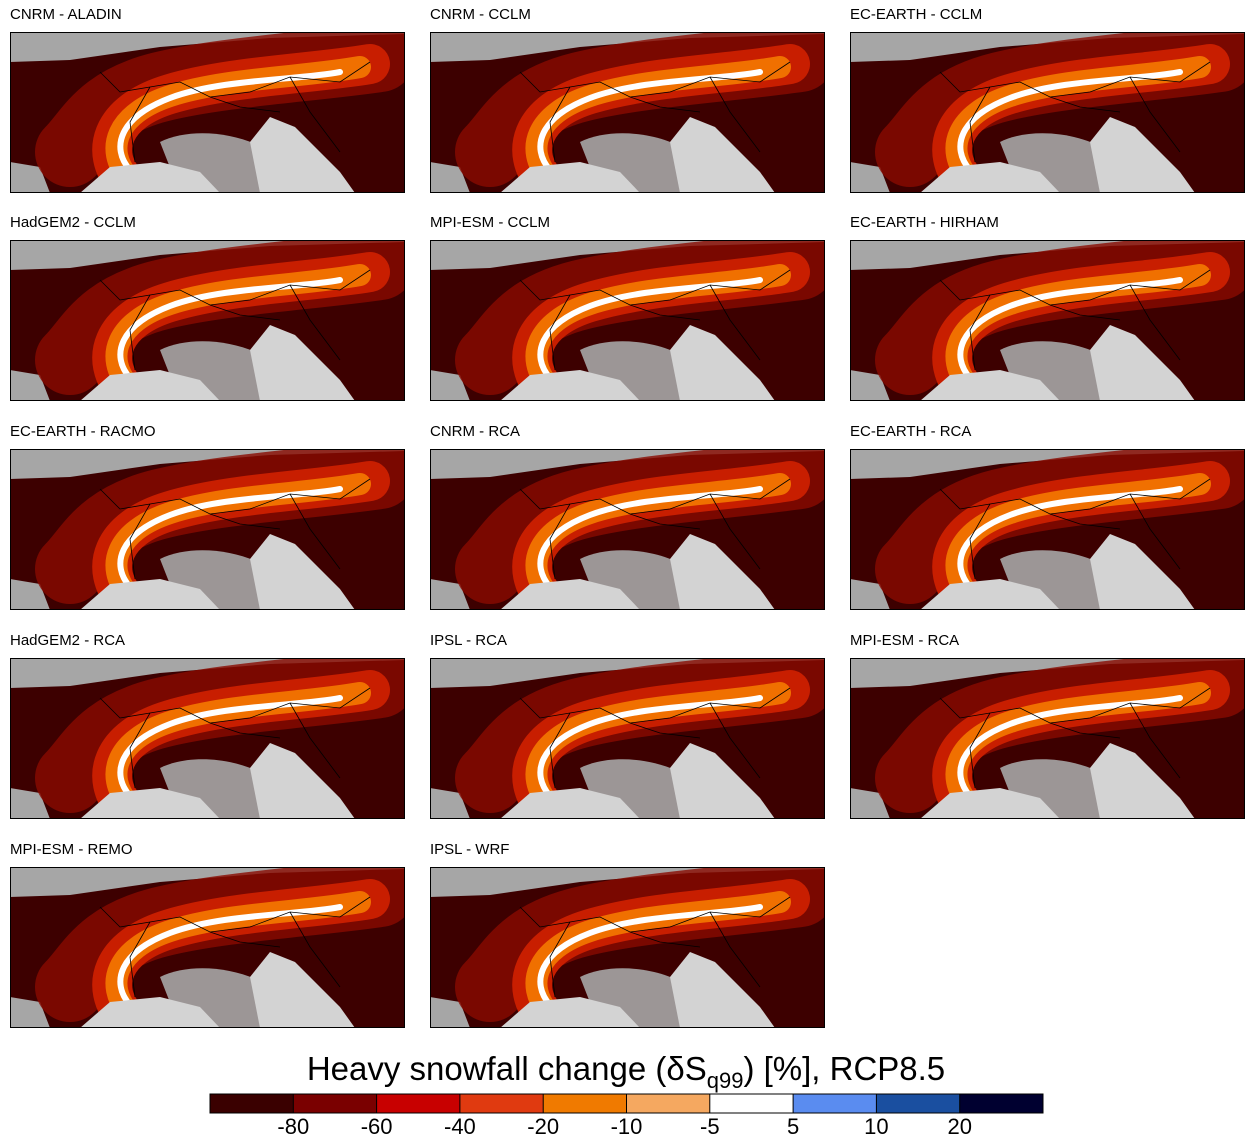  I want to click on panel-title: EC-EARTH - HIRHAM, so click(924, 222).